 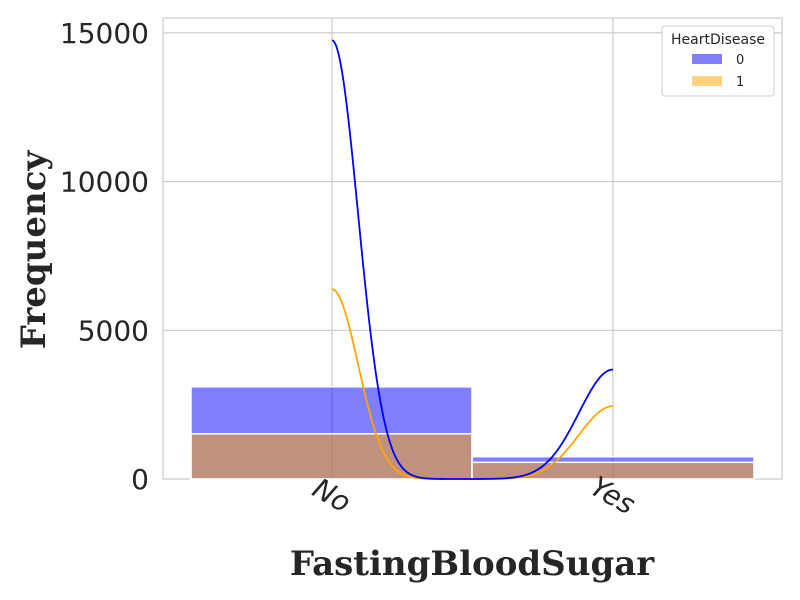 What do you see at coordinates (740, 60) in the screenshot?
I see `legend-label-0: 0` at bounding box center [740, 60].